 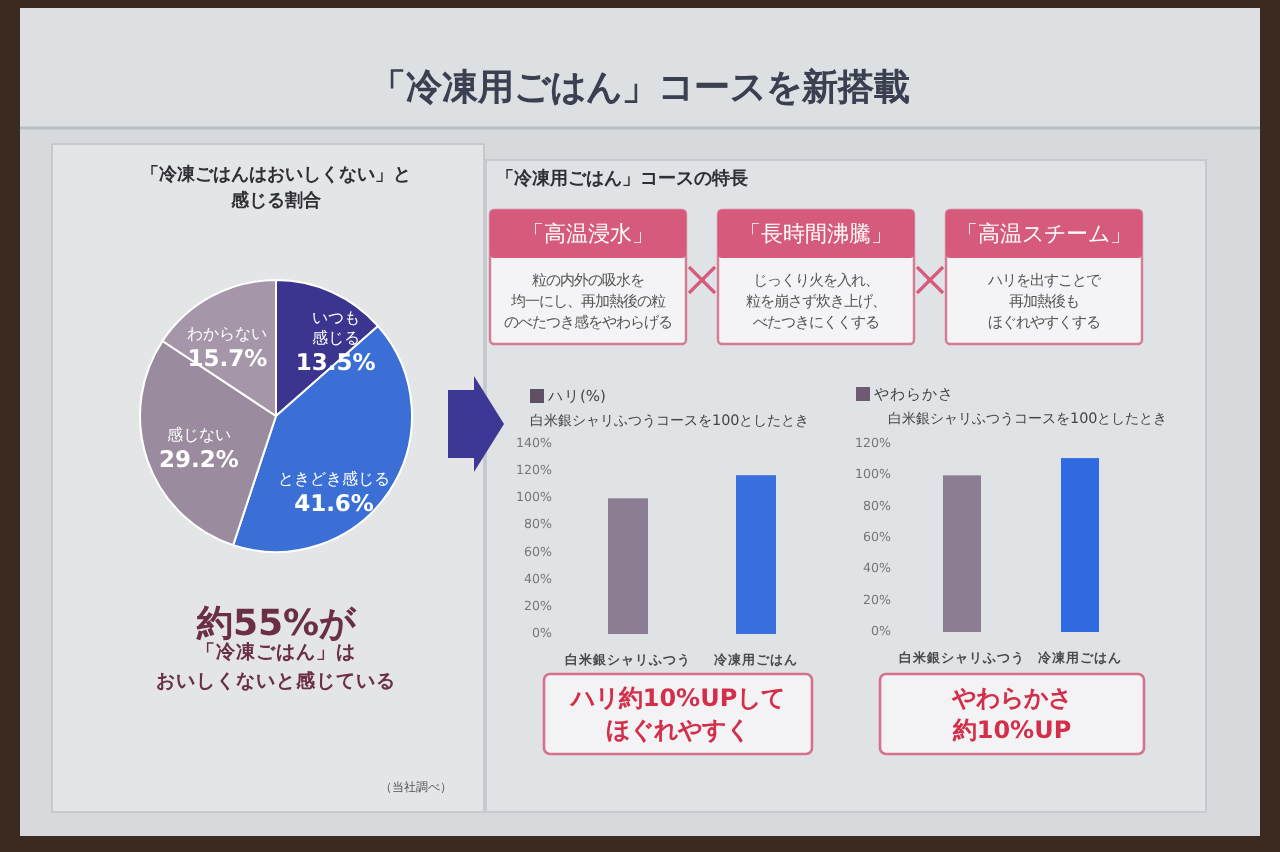 I want to click on title: 「冷凍用ごはん」コースを新搭載, so click(x=640, y=88).